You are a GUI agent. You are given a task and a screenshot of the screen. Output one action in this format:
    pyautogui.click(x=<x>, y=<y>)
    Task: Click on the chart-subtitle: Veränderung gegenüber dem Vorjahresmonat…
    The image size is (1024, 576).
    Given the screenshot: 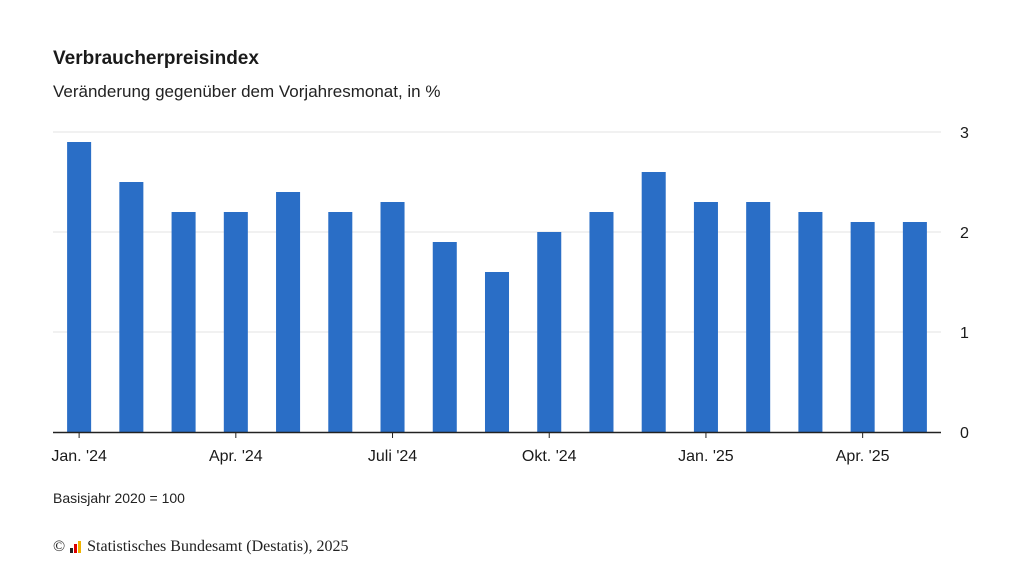 What is the action you would take?
    pyautogui.click(x=247, y=91)
    